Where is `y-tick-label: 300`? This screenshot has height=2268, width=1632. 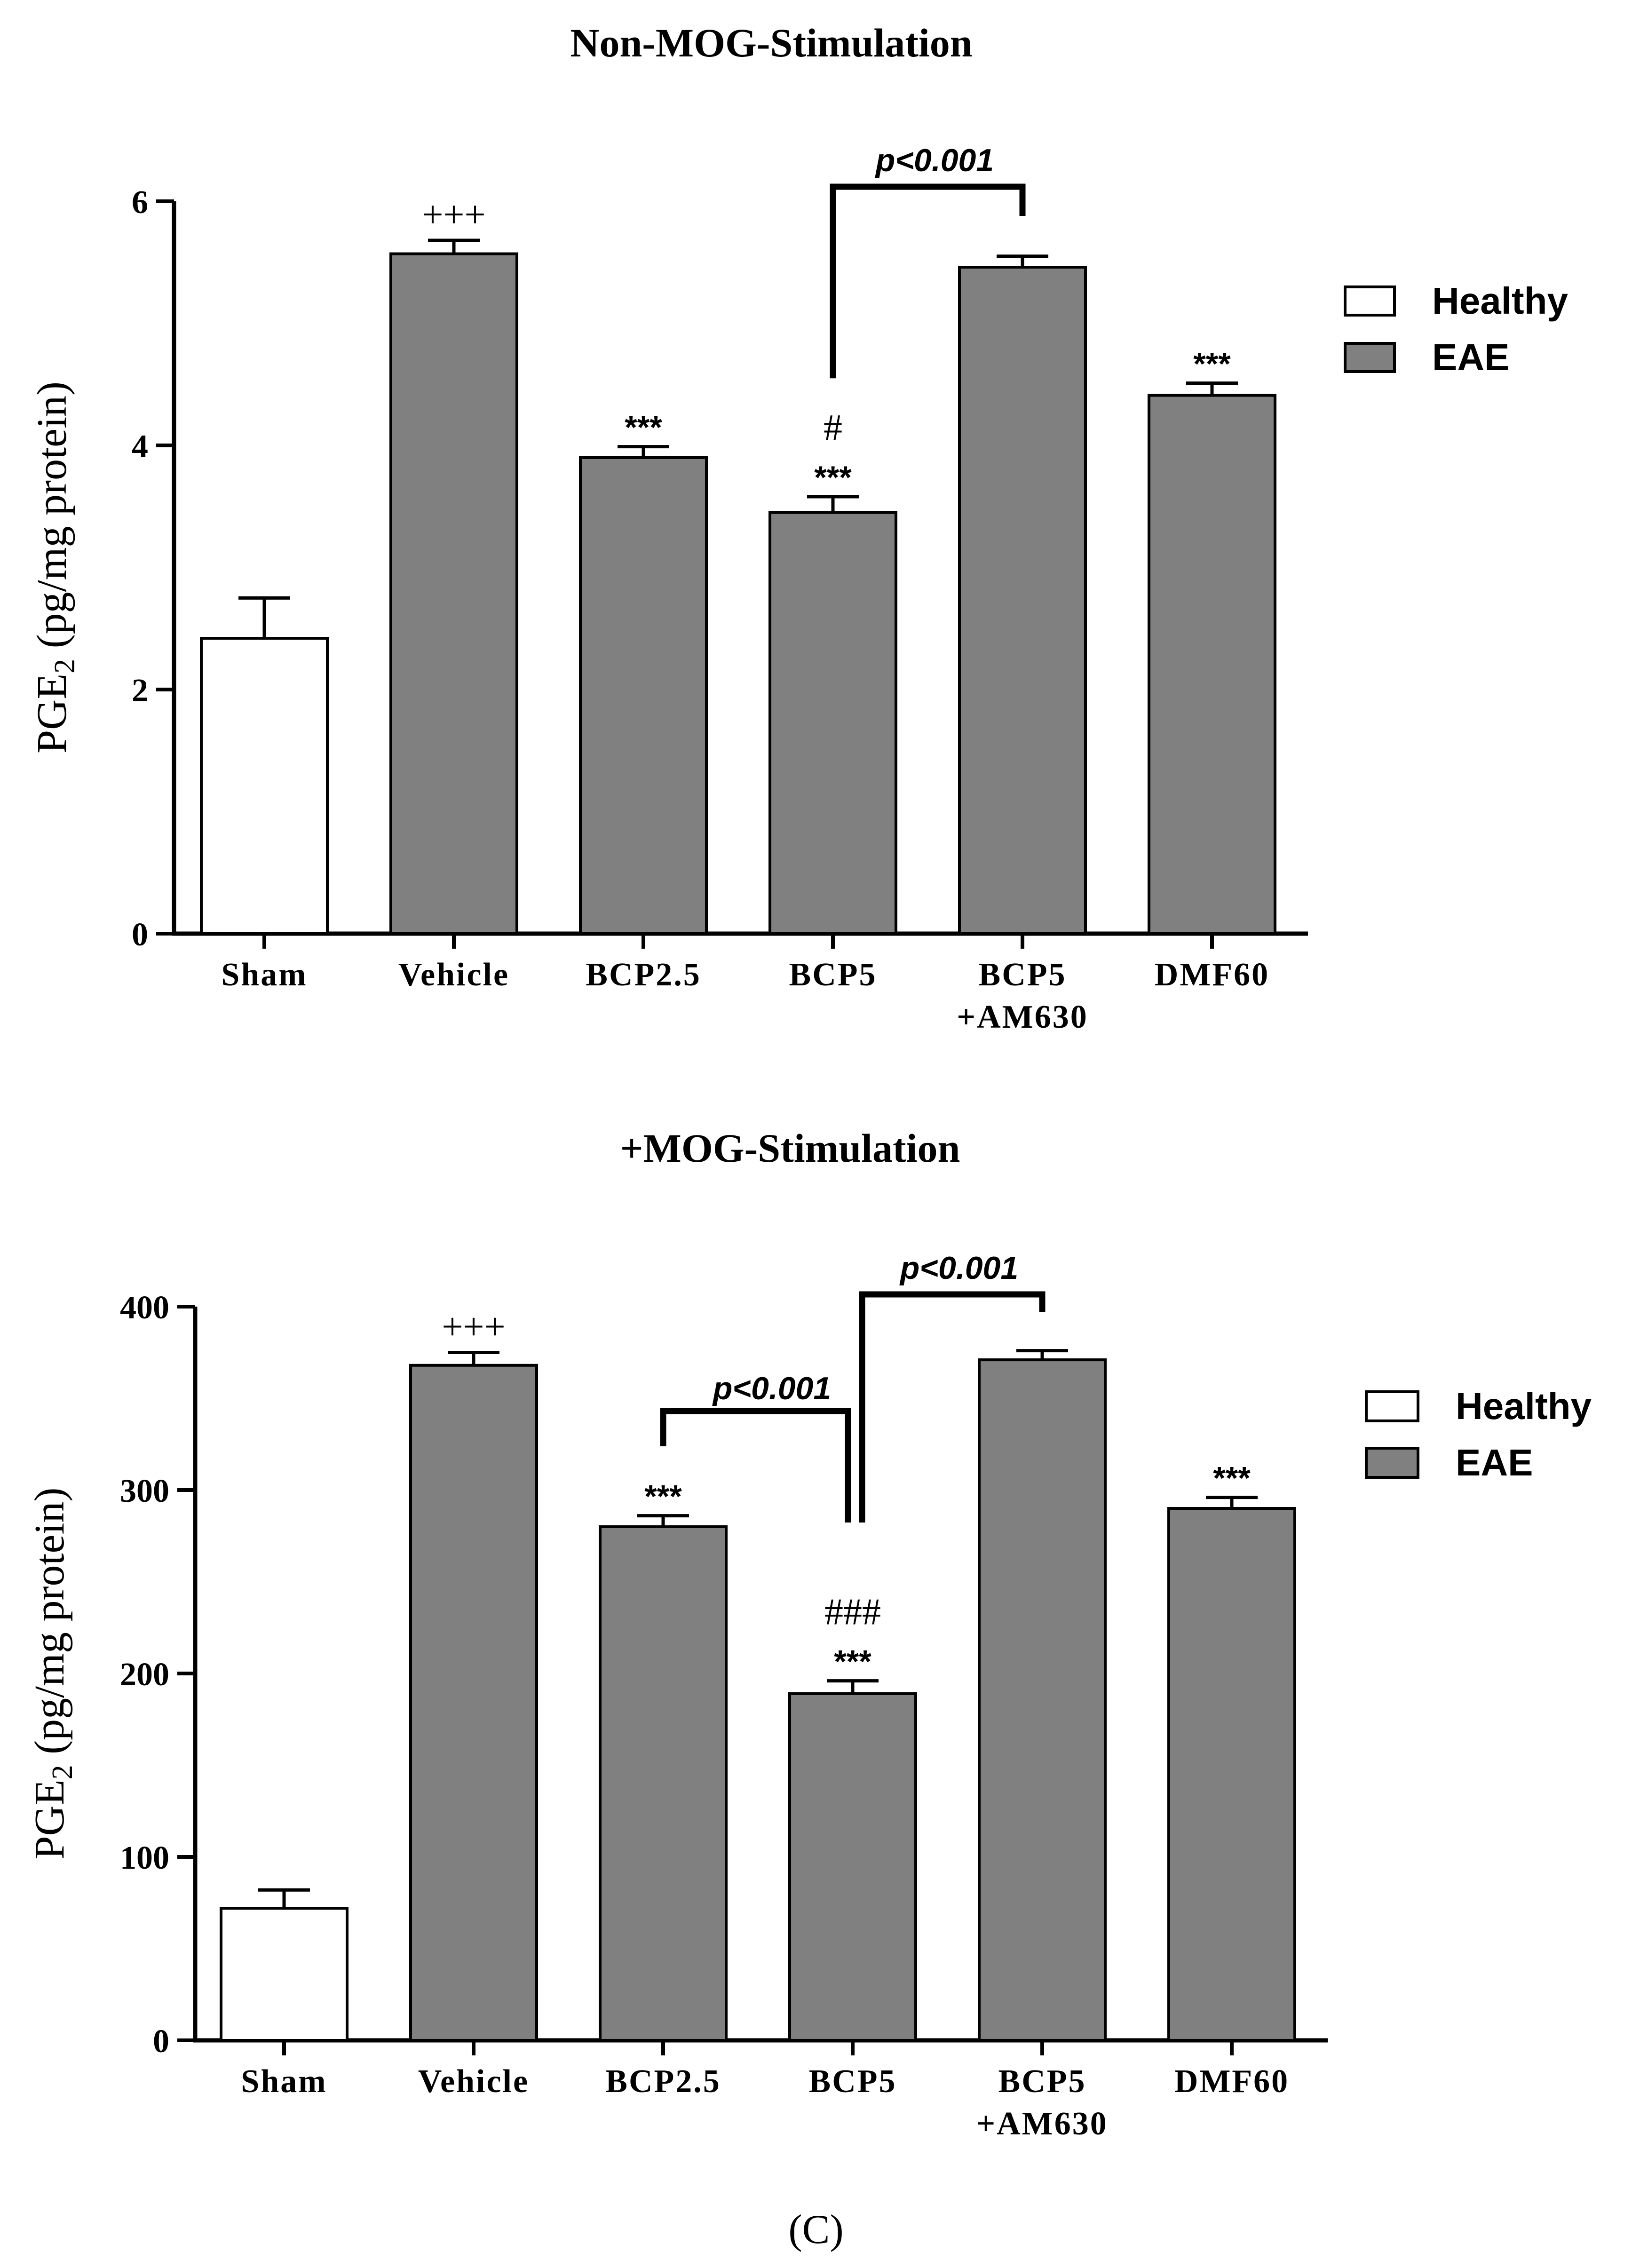 y-tick-label: 300 is located at coordinates (144, 1491).